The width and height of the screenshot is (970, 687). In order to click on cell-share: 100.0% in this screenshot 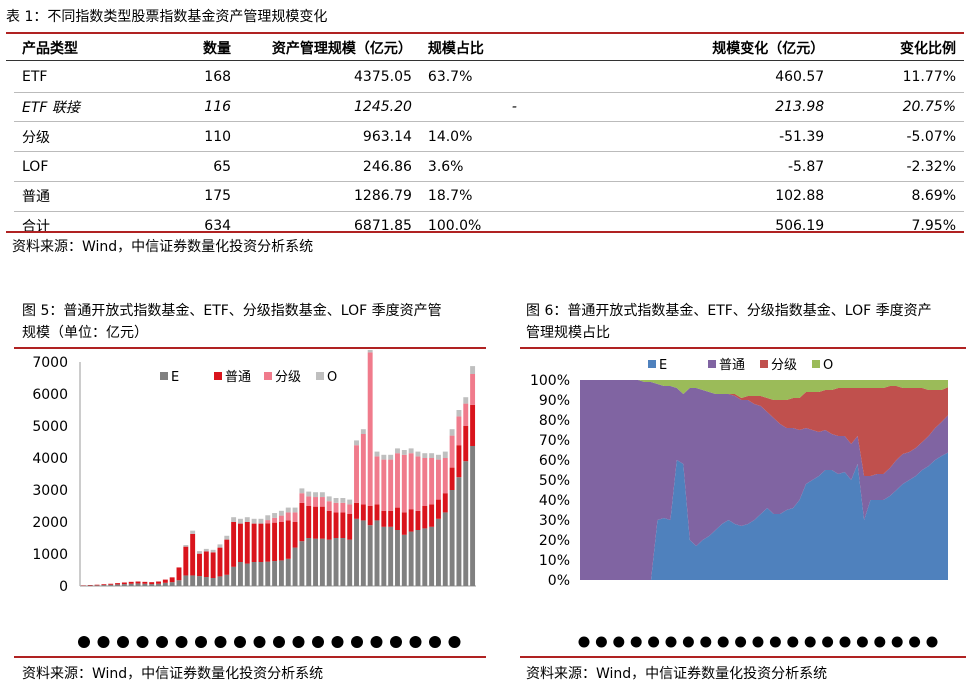, I will do `click(454, 226)`.